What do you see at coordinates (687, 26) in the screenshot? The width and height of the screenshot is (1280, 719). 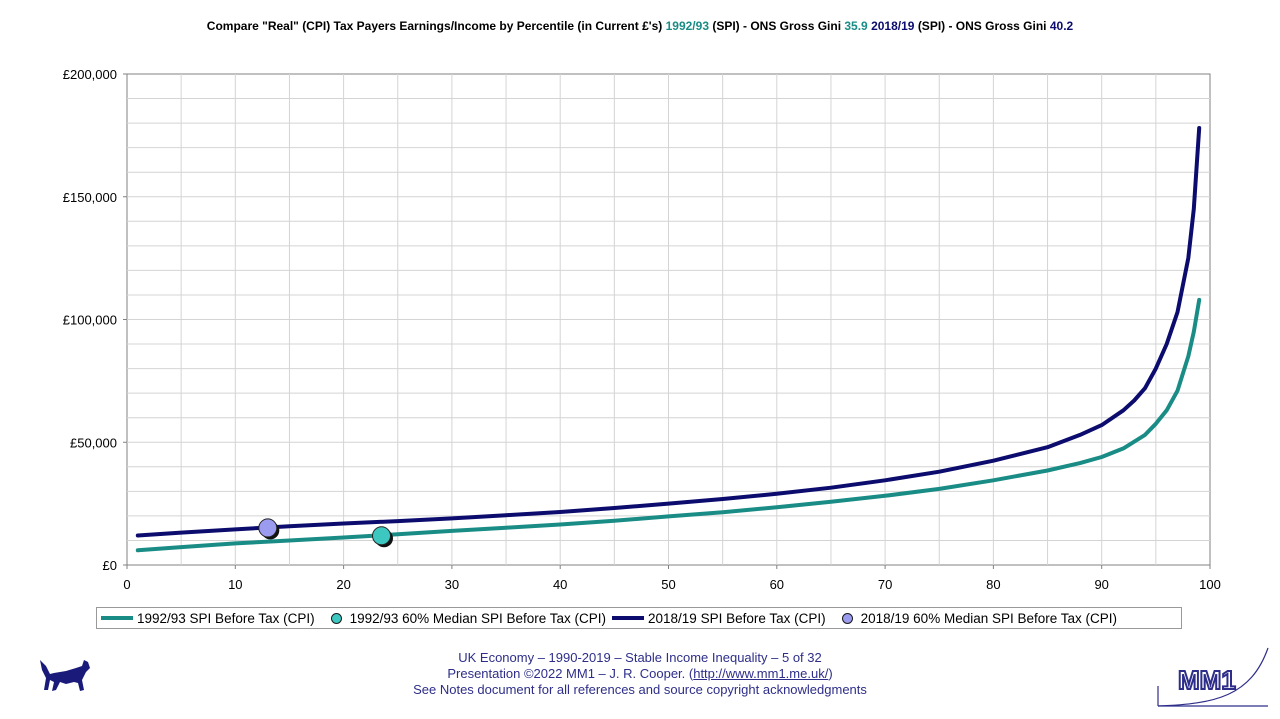 I see `title-year1: 1992/93` at bounding box center [687, 26].